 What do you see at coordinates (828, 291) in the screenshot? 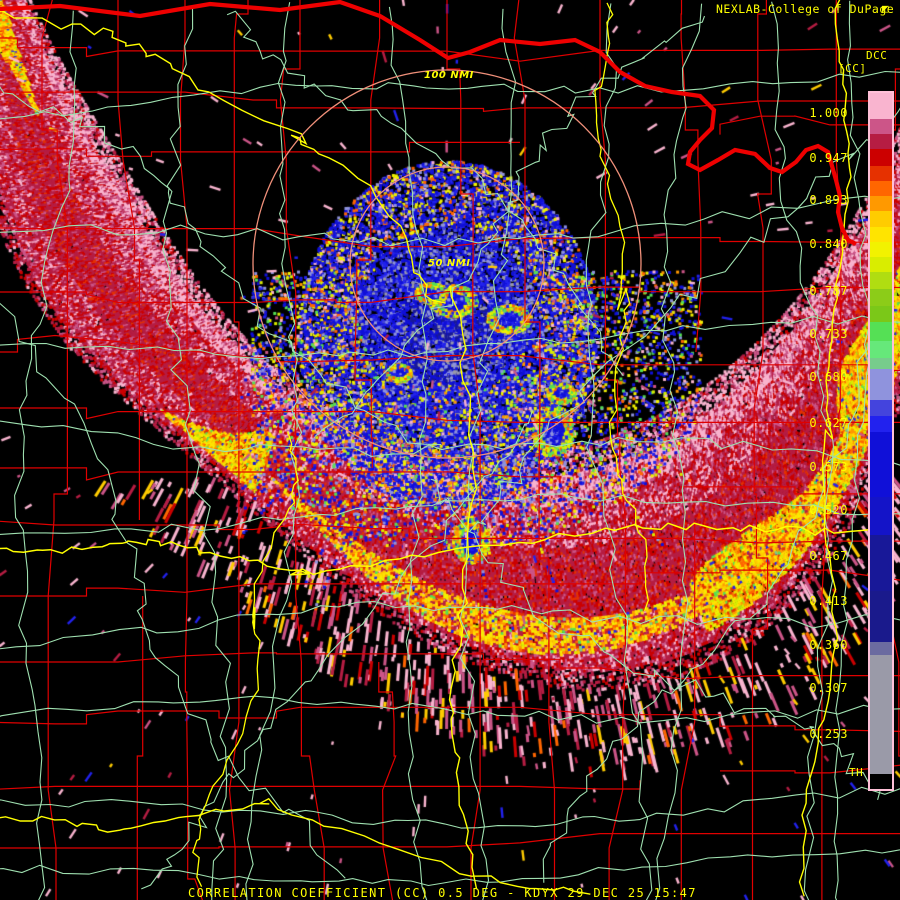
I see `colorbar-tick-4: 0.787` at bounding box center [828, 291].